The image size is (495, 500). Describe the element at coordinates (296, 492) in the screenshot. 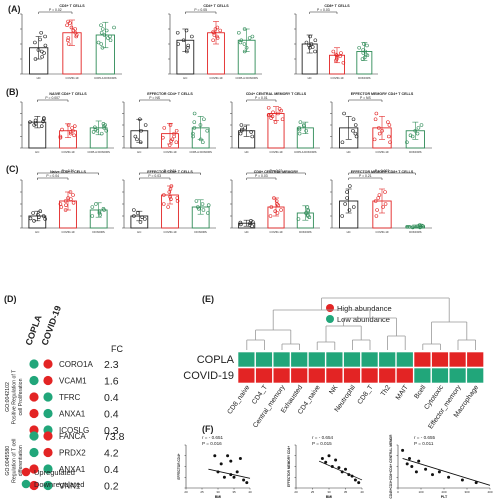

I see `x-tick-label: 20` at that location.